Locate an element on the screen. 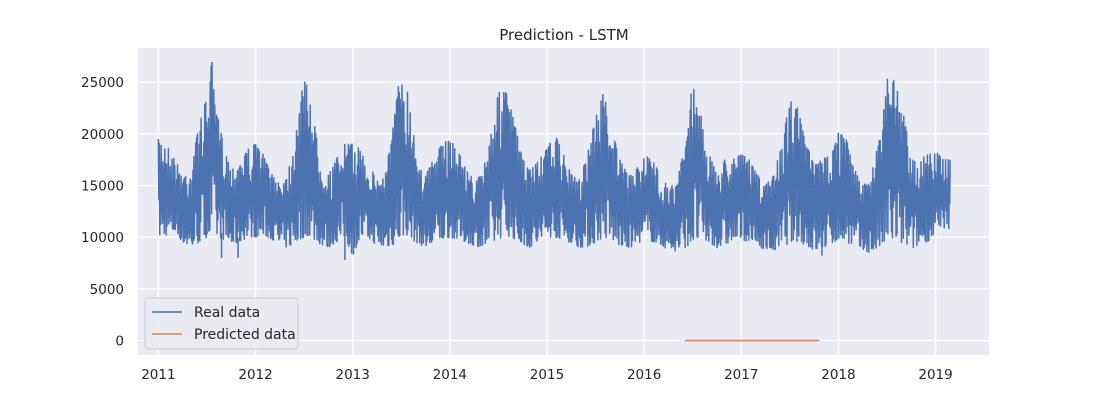 The width and height of the screenshot is (1100, 400). legend-label-real: Real data is located at coordinates (227, 313).